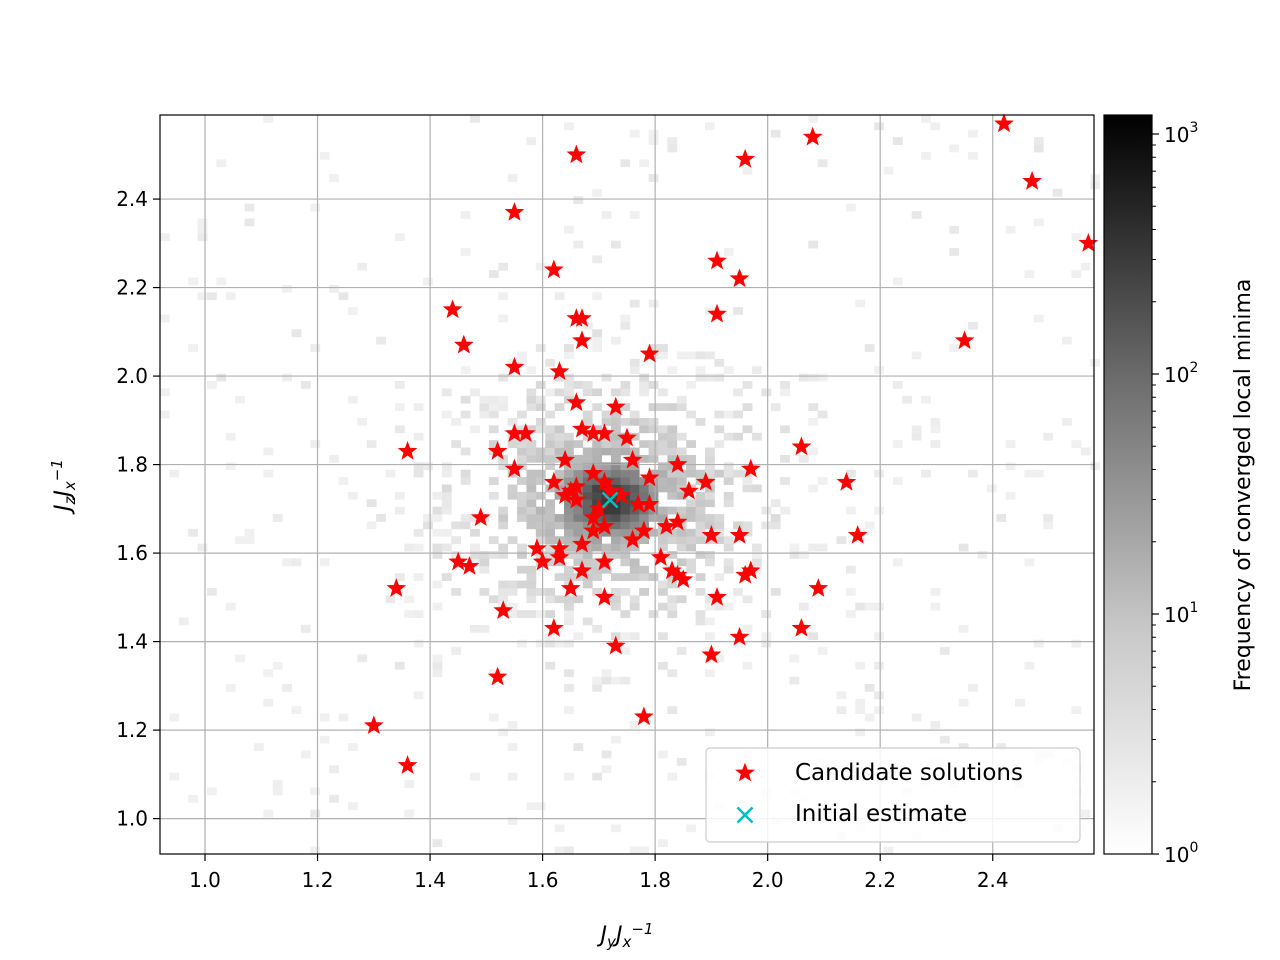 Image resolution: width=1280 pixels, height=960 pixels. I want to click on y-tick-label: 1.2, so click(132, 730).